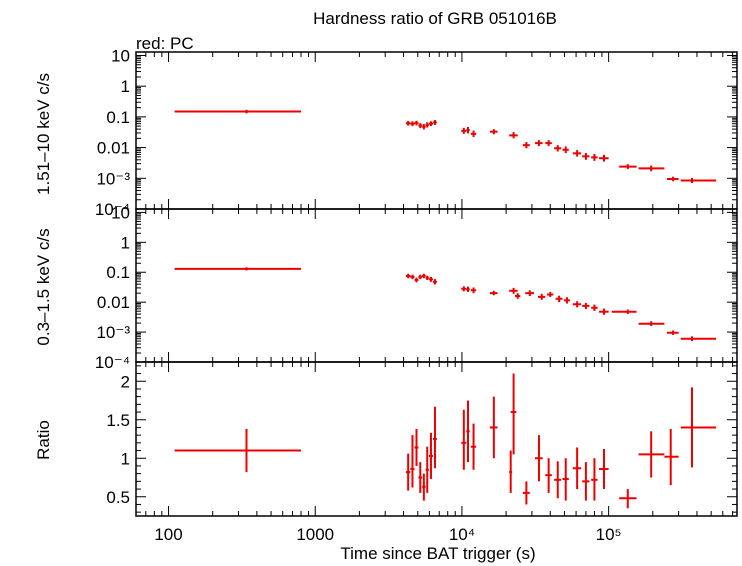 The height and width of the screenshot is (566, 742). I want to click on x-axis-label: Time since BAT trigger (s), so click(437, 553).